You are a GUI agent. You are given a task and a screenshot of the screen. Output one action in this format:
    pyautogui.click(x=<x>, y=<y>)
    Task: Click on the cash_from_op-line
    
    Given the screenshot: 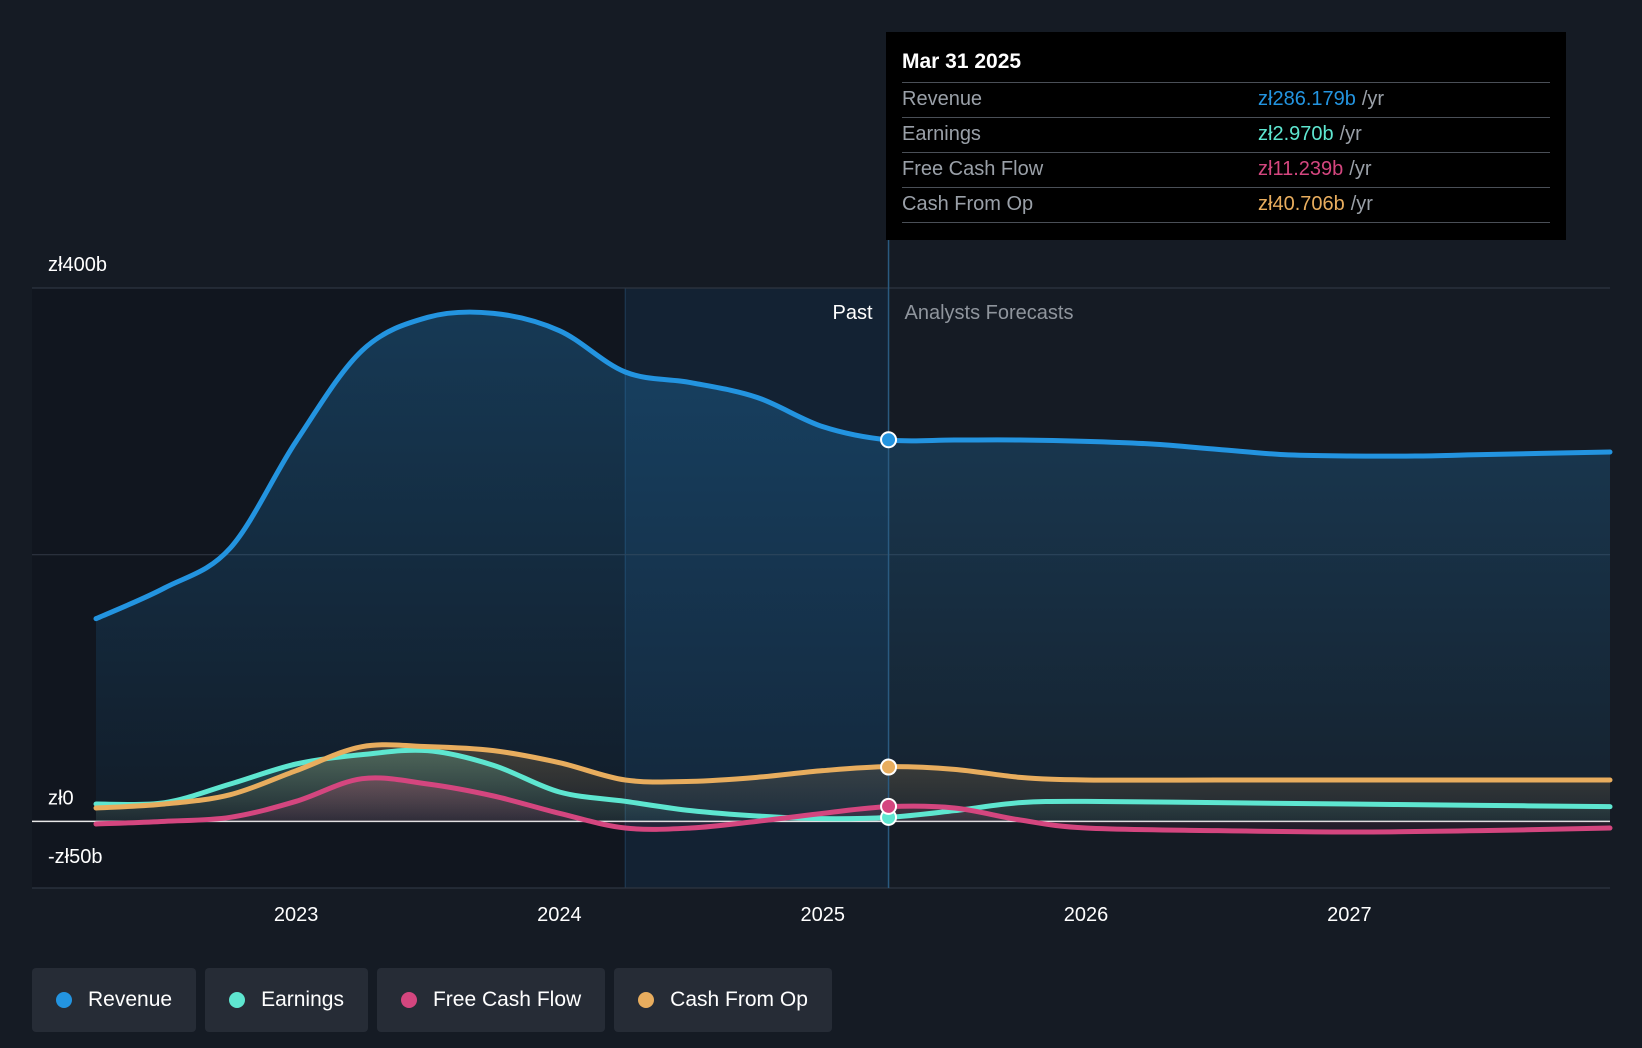 What is the action you would take?
    pyautogui.click(x=853, y=776)
    